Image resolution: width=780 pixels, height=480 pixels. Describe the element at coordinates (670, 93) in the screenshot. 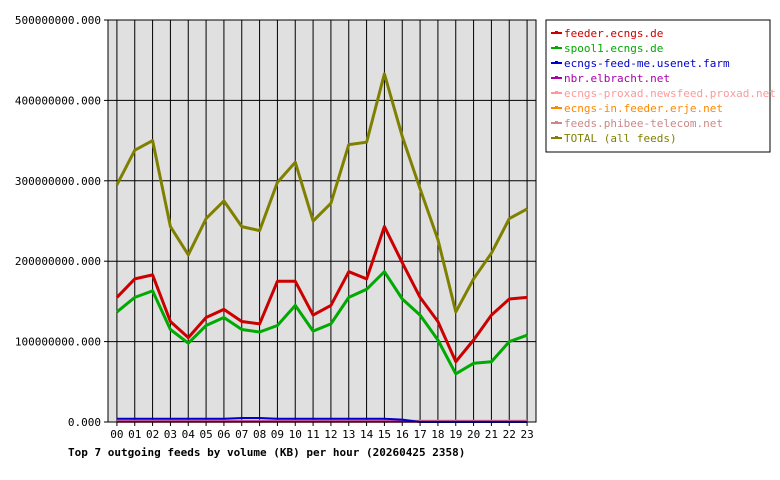

I see `legend-label: ecngs-proxad.newsfeed.proxad.net` at that location.